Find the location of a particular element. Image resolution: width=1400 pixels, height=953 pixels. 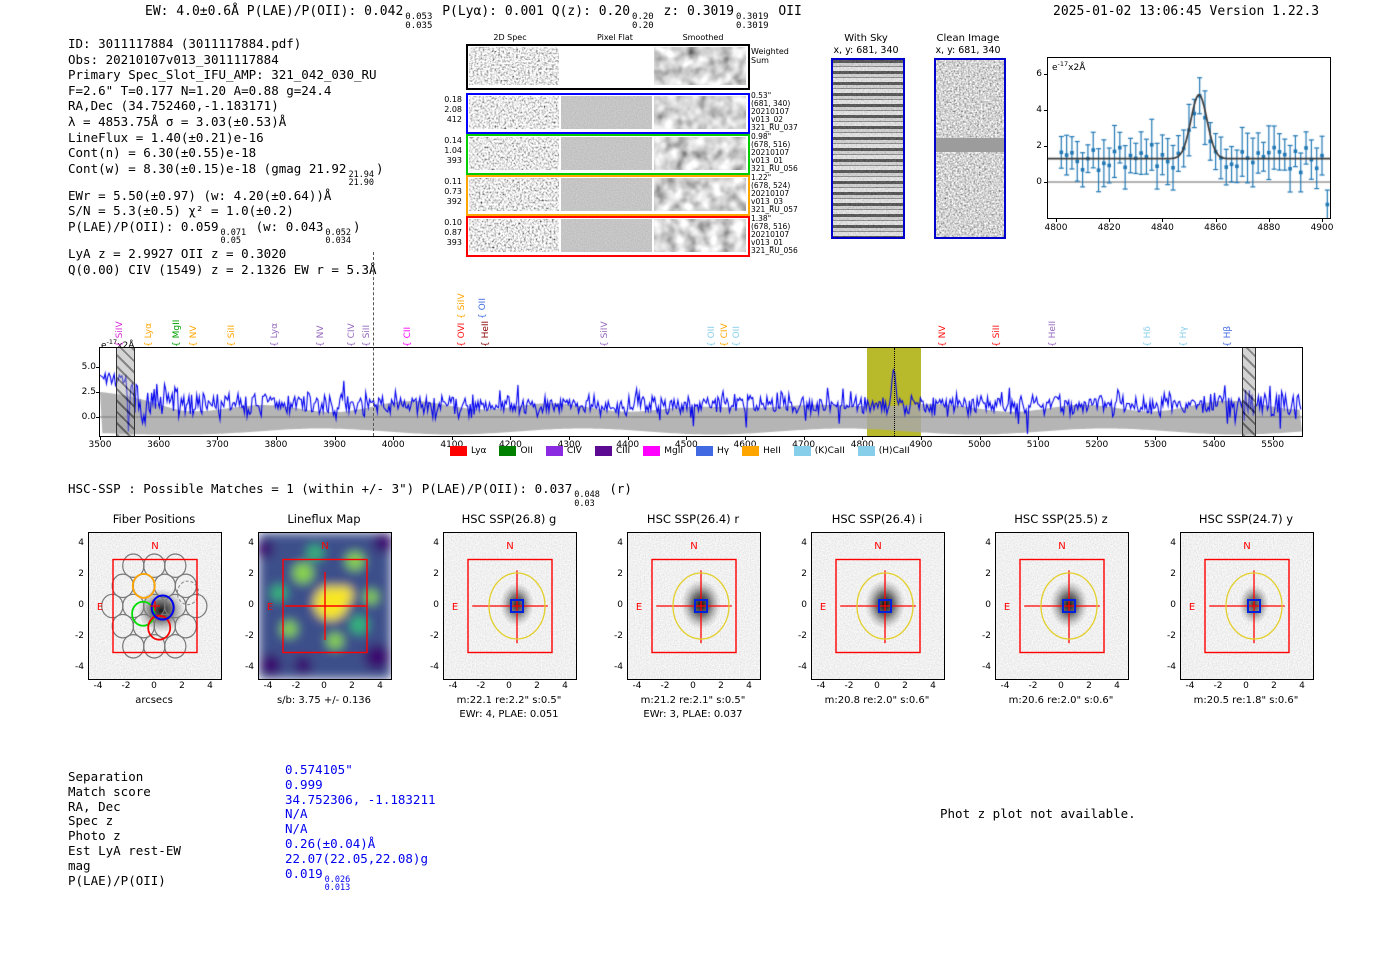

text-segment: (w: 0.043 is located at coordinates (286, 226).